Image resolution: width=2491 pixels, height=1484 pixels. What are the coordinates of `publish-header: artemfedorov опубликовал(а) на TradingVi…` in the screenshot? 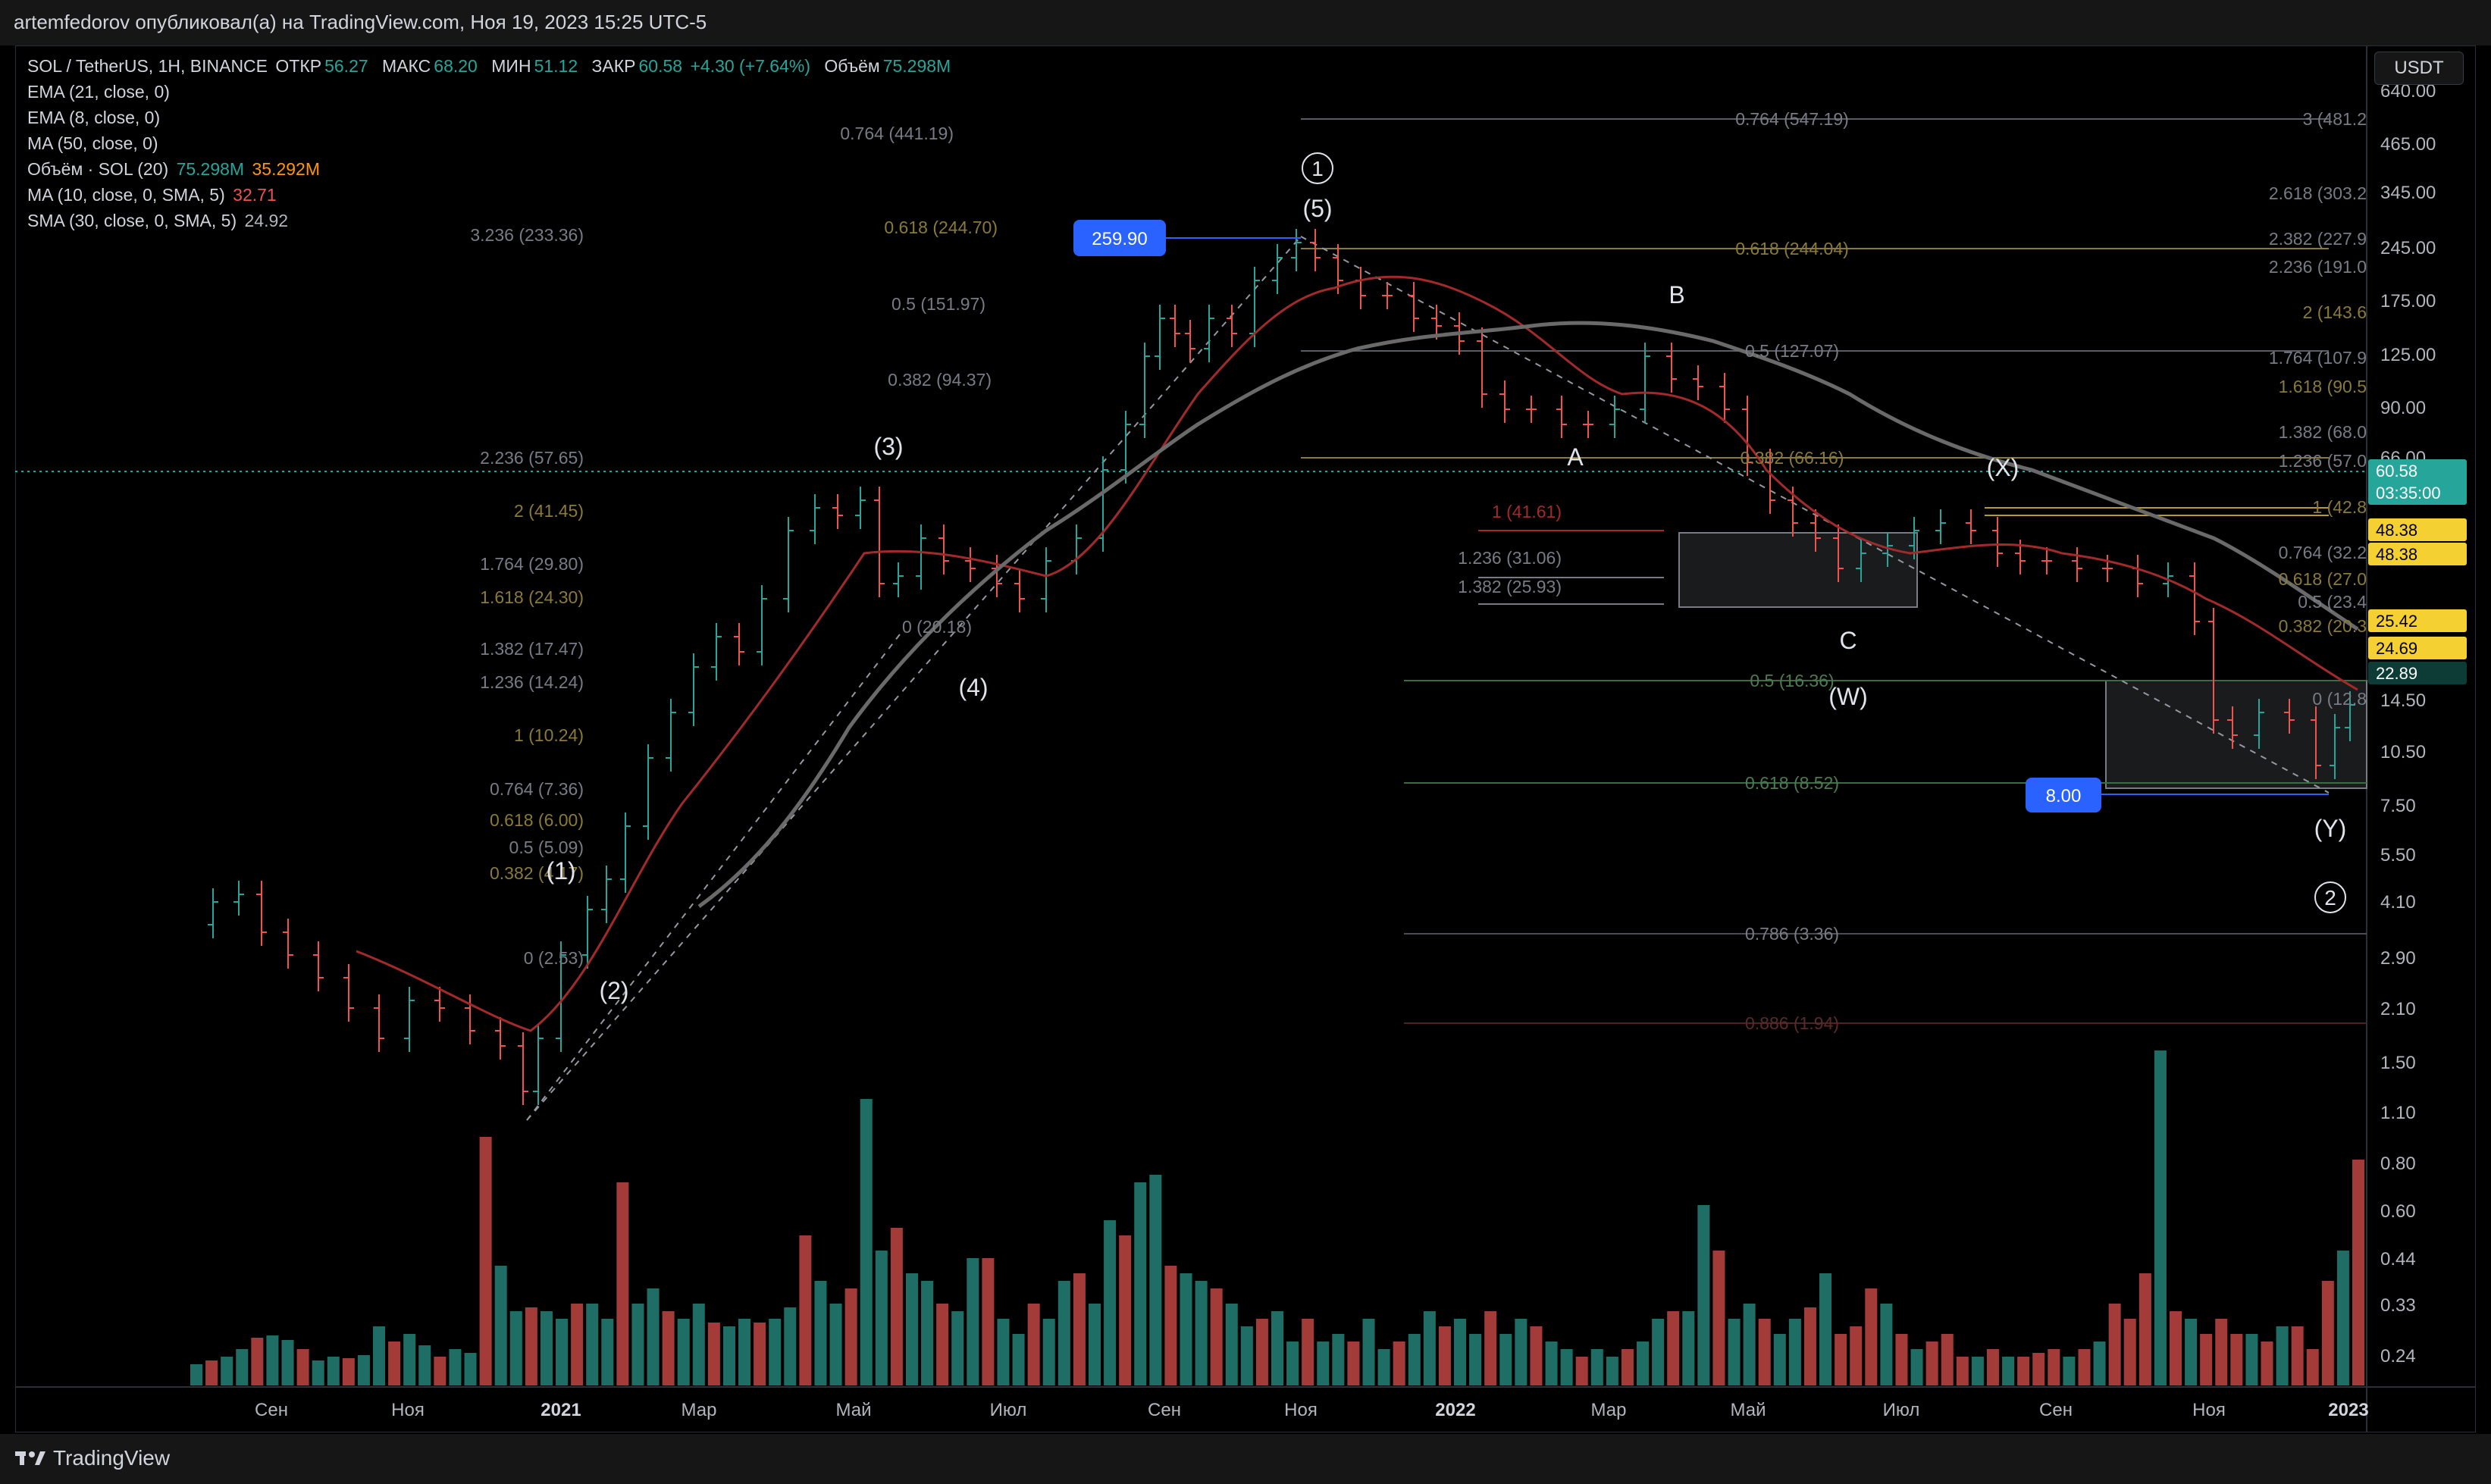 It's located at (1245, 22).